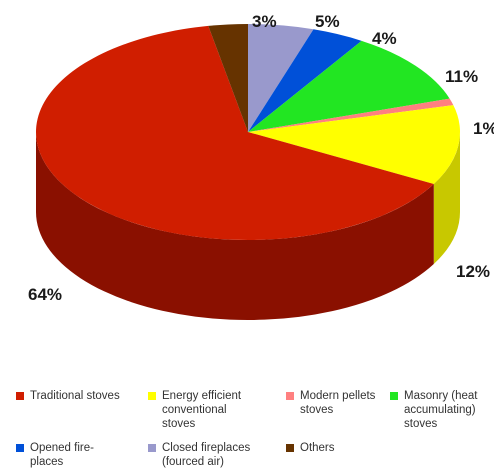 This screenshot has height=476, width=494. I want to click on slice-label-6: 3%, so click(264, 21).